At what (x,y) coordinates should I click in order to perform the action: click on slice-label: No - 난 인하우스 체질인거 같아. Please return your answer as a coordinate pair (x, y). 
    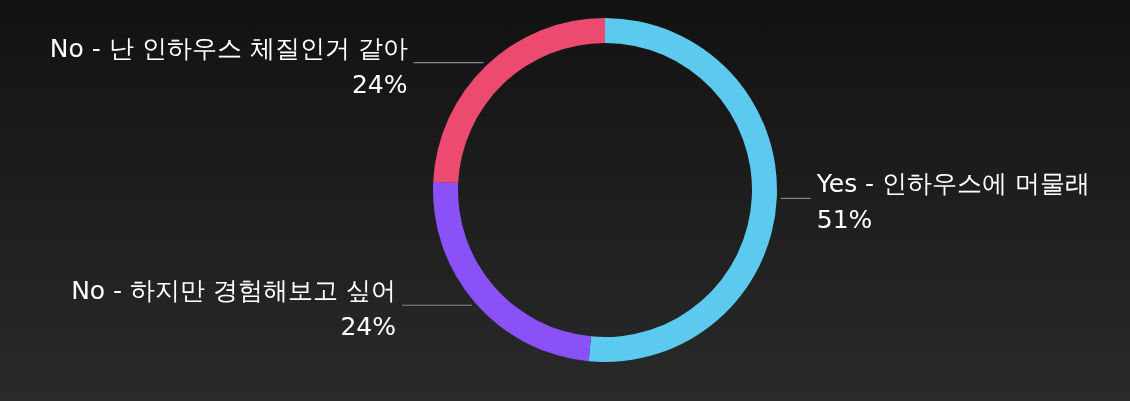
    Looking at the image, I should click on (228, 48).